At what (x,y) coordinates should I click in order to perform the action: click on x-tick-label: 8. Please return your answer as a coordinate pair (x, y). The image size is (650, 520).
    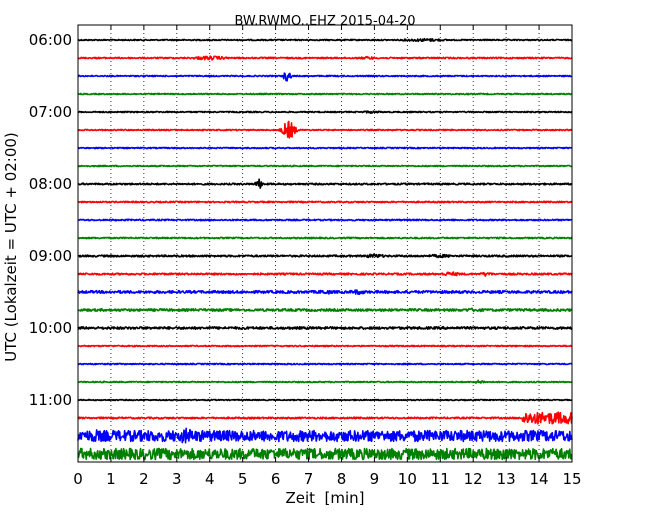
    Looking at the image, I should click on (342, 479).